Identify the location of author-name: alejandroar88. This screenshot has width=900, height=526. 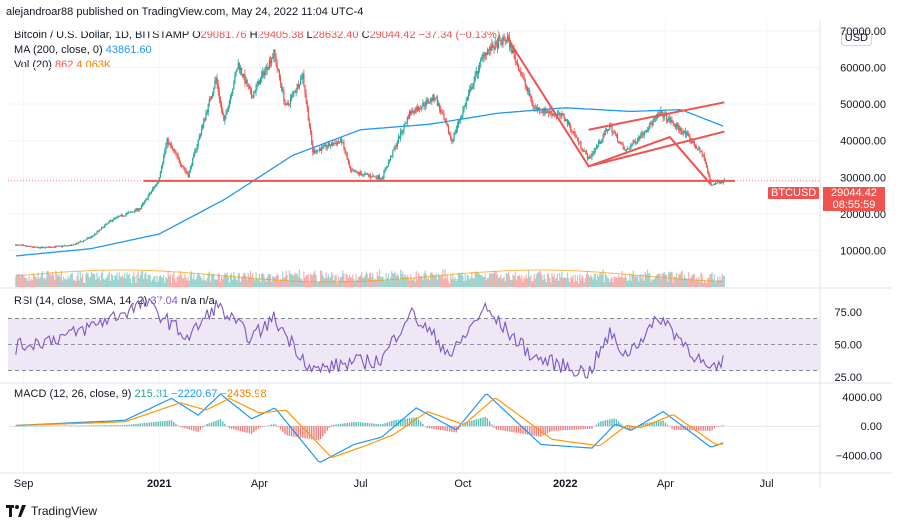
(40, 12).